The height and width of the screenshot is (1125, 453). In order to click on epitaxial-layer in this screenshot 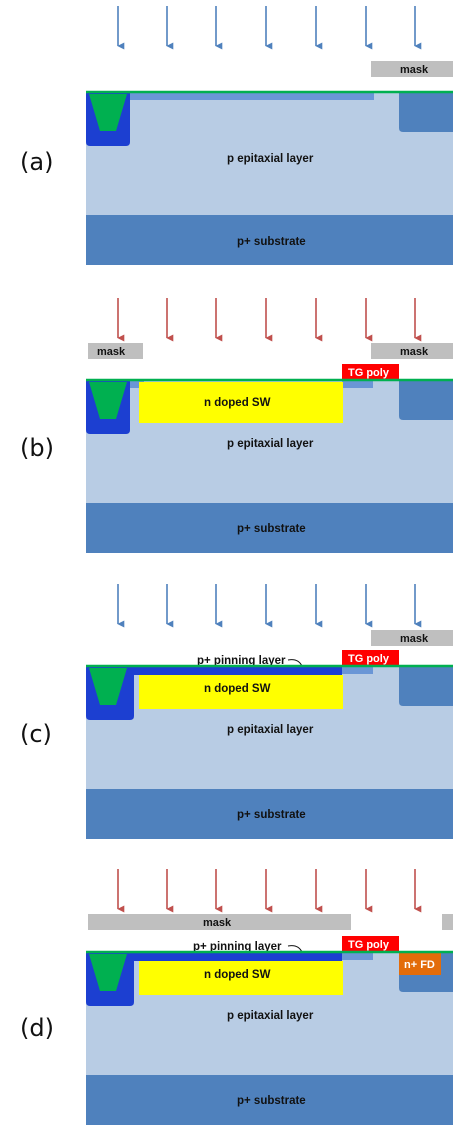, I will do `click(269, 153)`.